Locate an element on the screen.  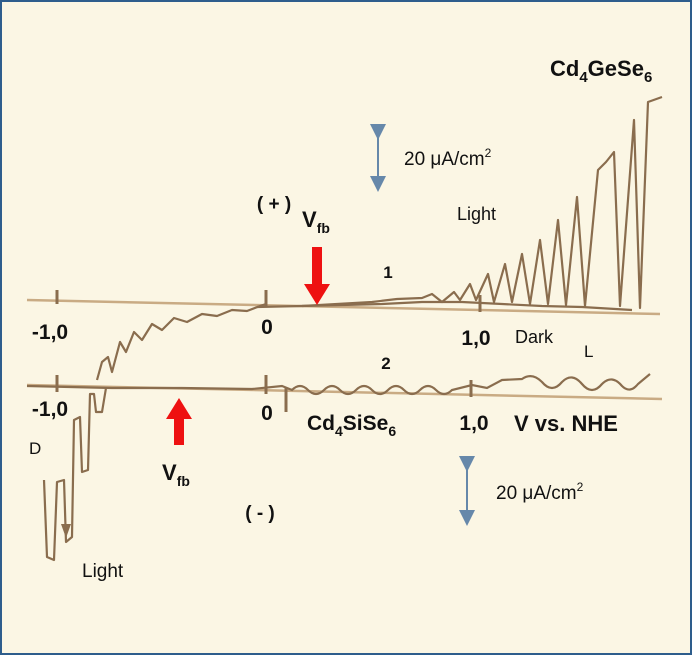
dark-label-2: D is located at coordinates (35, 448).